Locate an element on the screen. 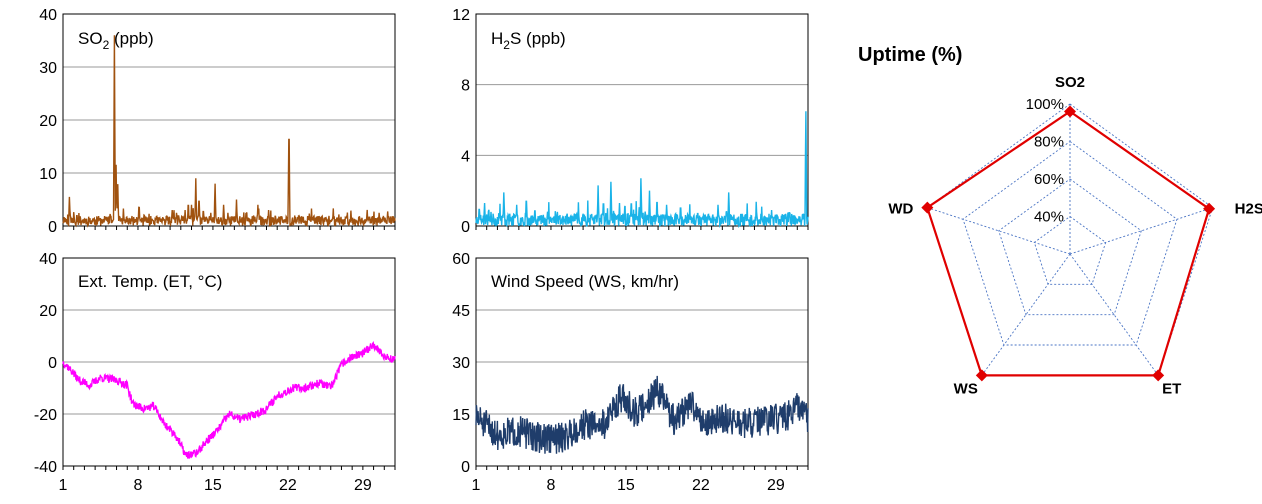 This screenshot has height=504, width=1262. ws-x-tick-label: 15 is located at coordinates (626, 485).